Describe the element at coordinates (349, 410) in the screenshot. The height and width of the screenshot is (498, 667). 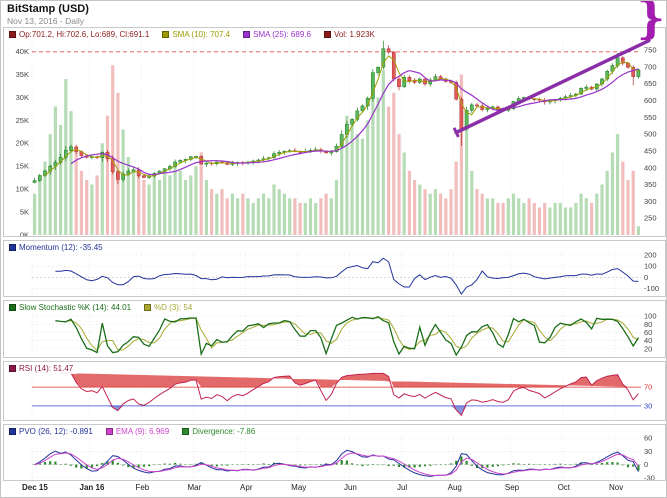
I see `rsi-oversold-fill` at that location.